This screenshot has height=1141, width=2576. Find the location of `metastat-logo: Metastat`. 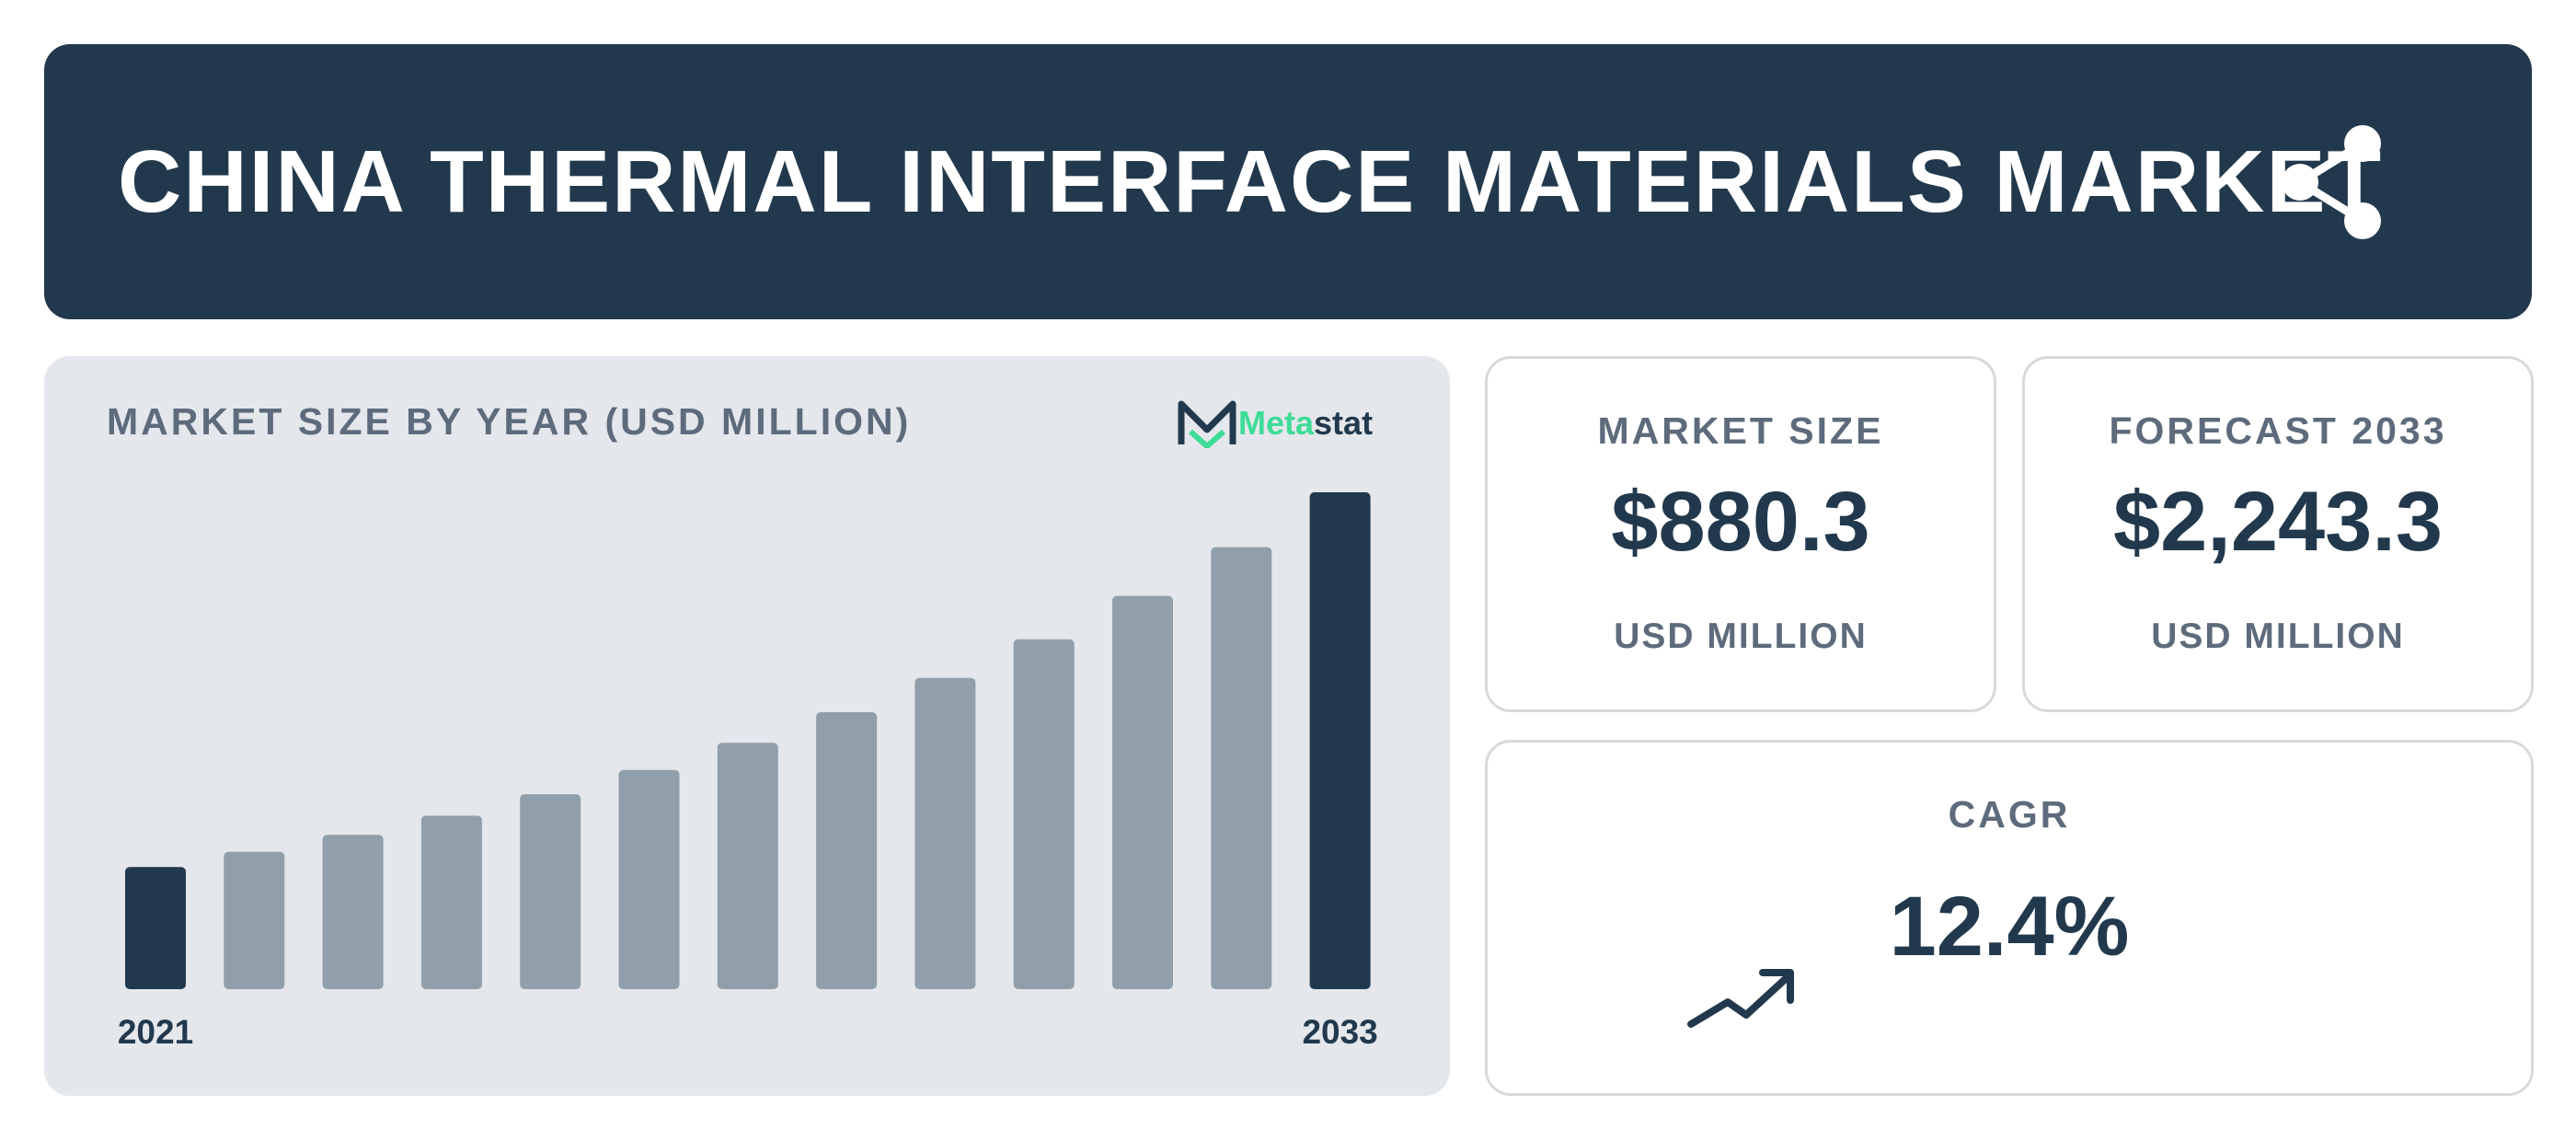

metastat-logo: Metastat is located at coordinates (1275, 424).